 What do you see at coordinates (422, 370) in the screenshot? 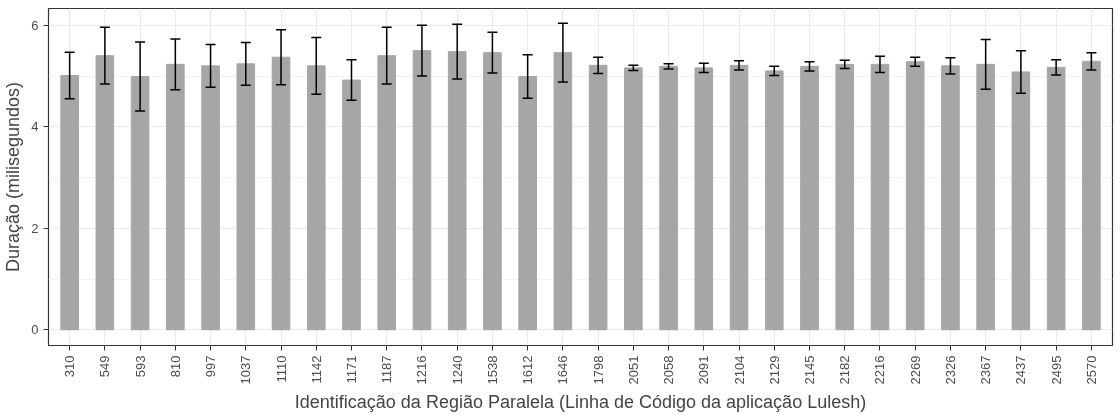
I see `x-tick-label: 1216` at bounding box center [422, 370].